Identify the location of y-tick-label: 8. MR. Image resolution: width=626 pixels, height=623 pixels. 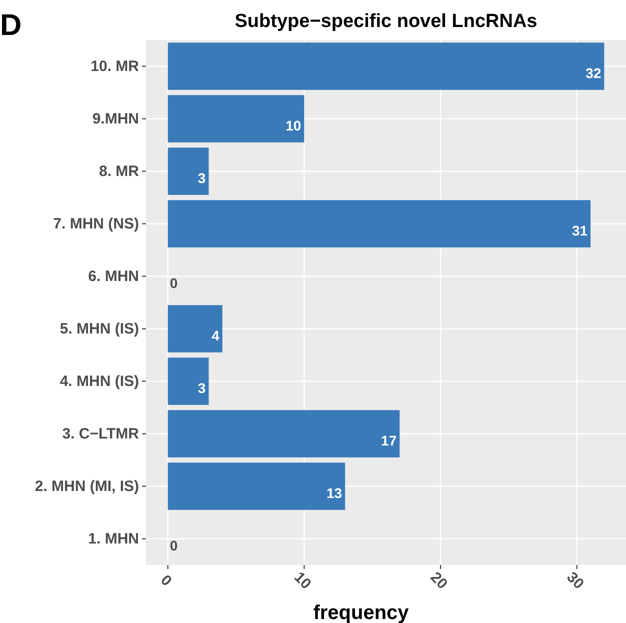
(119, 171).